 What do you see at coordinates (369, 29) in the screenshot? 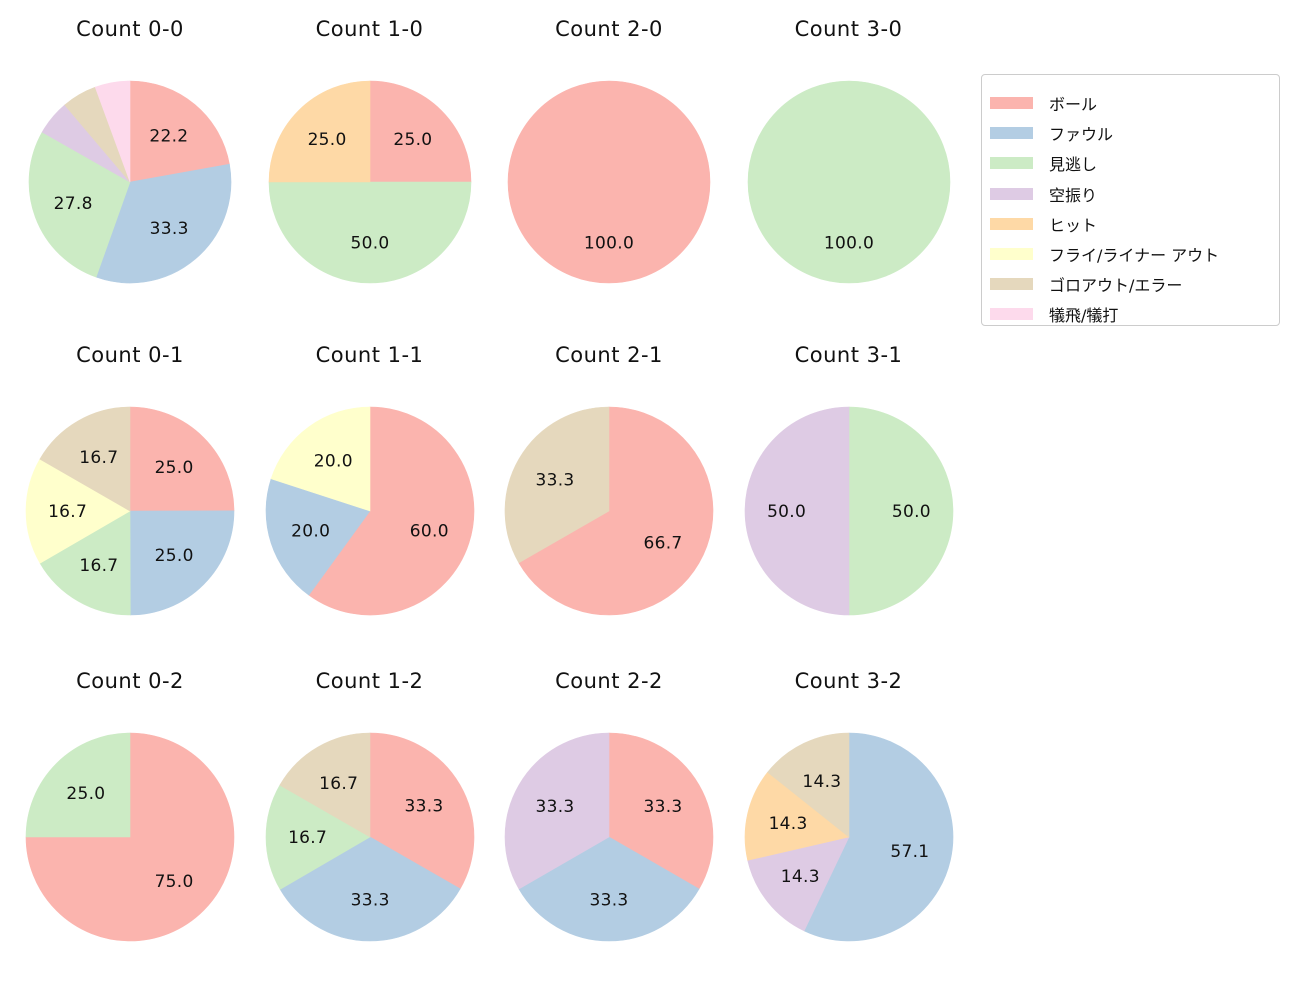
I see `chart-title-count-1-0: Count 1-0` at bounding box center [369, 29].